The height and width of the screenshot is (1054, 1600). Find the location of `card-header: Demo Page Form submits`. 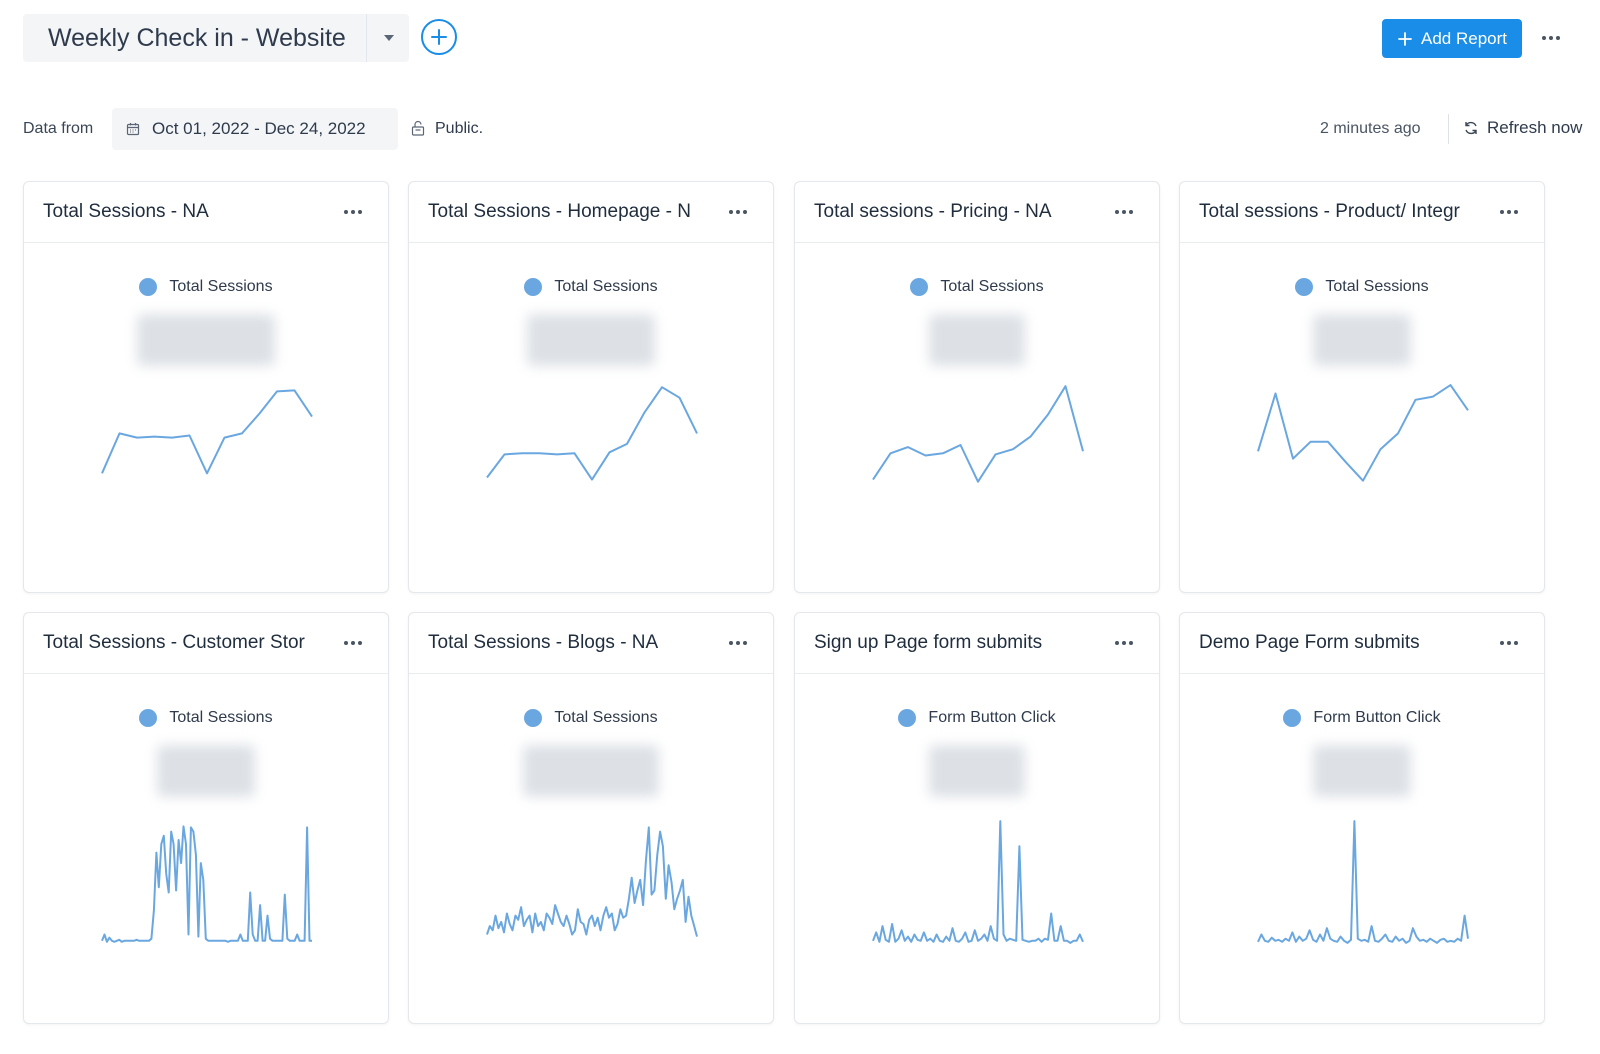

card-header: Demo Page Form submits is located at coordinates (1362, 643).